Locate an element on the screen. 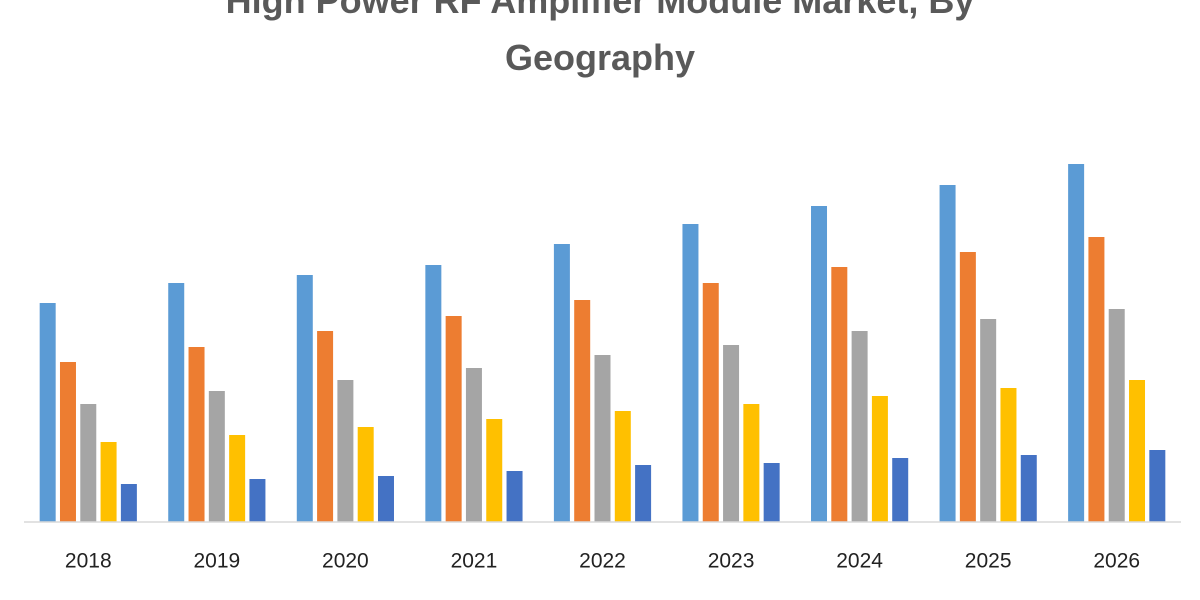  x-tick-label: 2026 is located at coordinates (1116, 561).